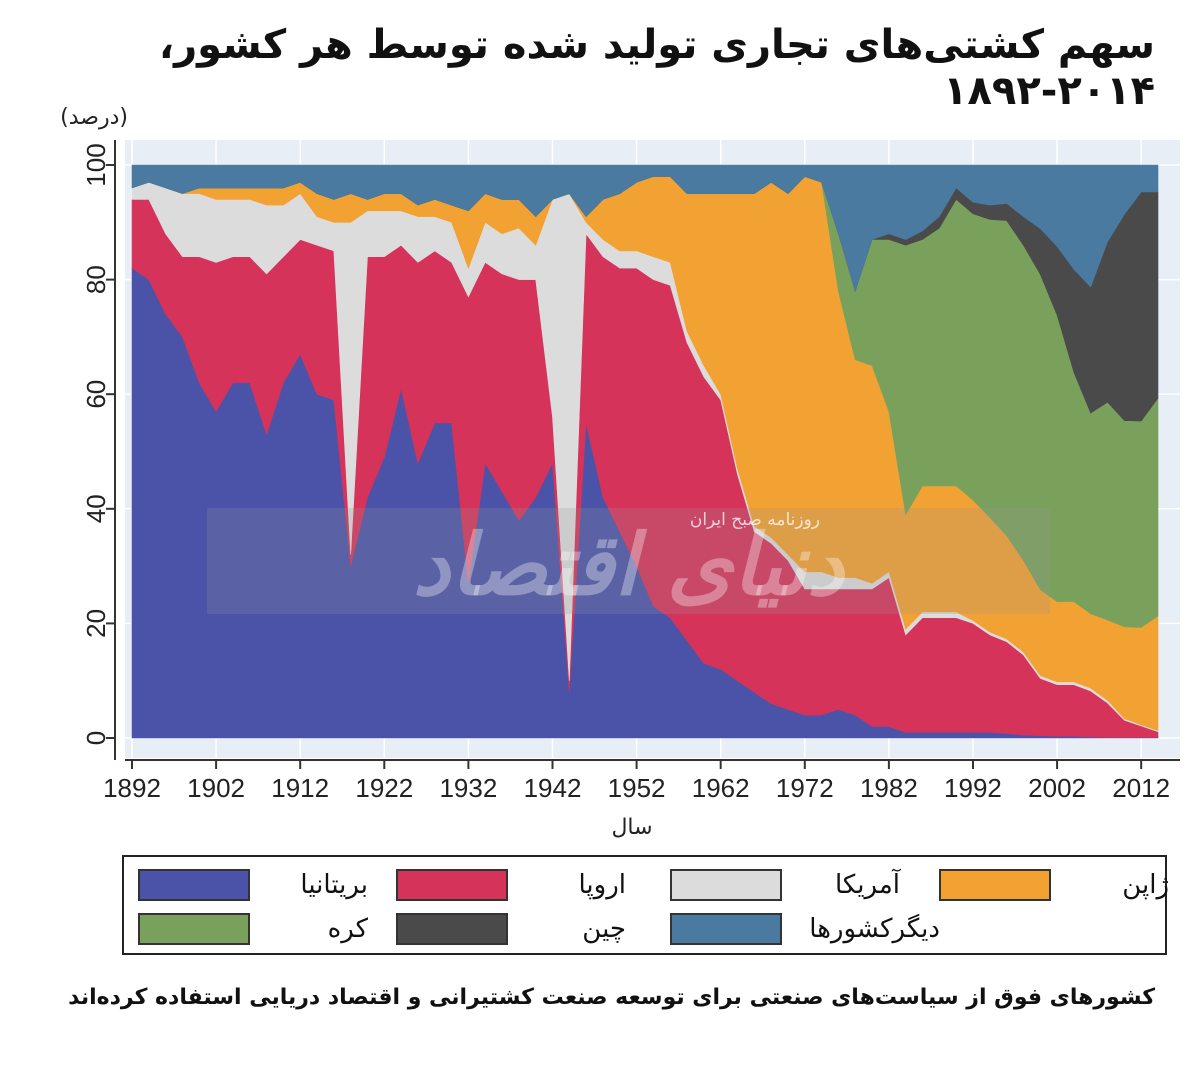 This screenshot has width=1200, height=1068. What do you see at coordinates (96, 738) in the screenshot?
I see `y-tick-label-0: 0` at bounding box center [96, 738].